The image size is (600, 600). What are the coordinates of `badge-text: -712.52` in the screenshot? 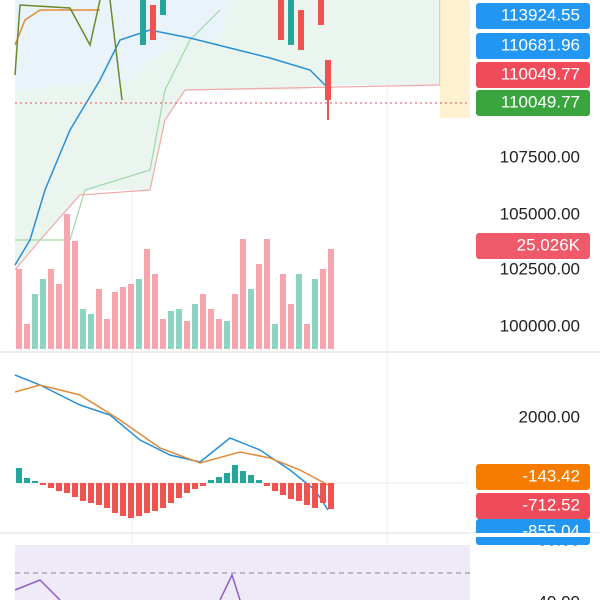 It's located at (551, 504).